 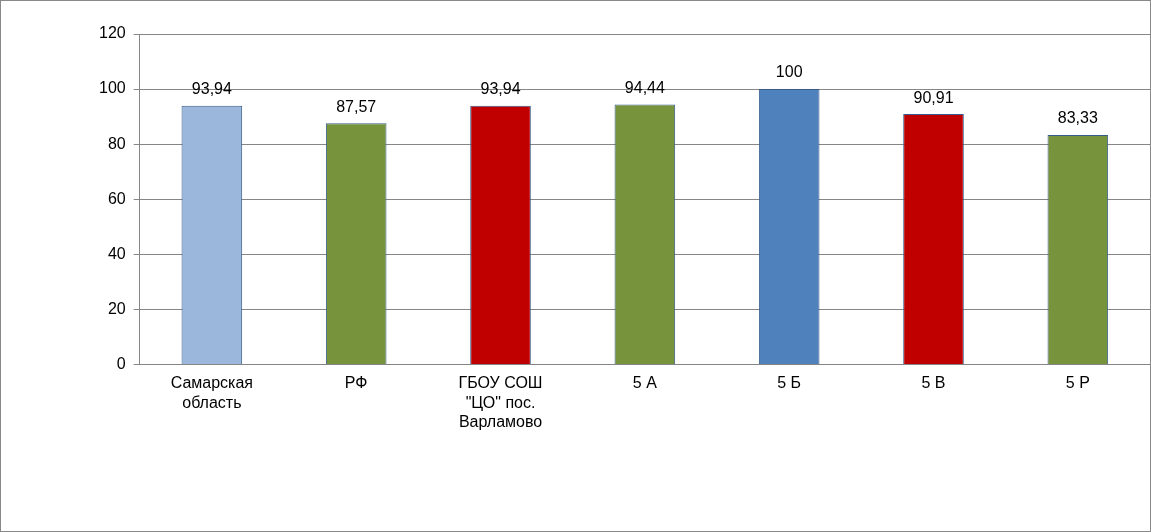 What do you see at coordinates (789, 383) in the screenshot?
I see `x-tick-label: 5 Б` at bounding box center [789, 383].